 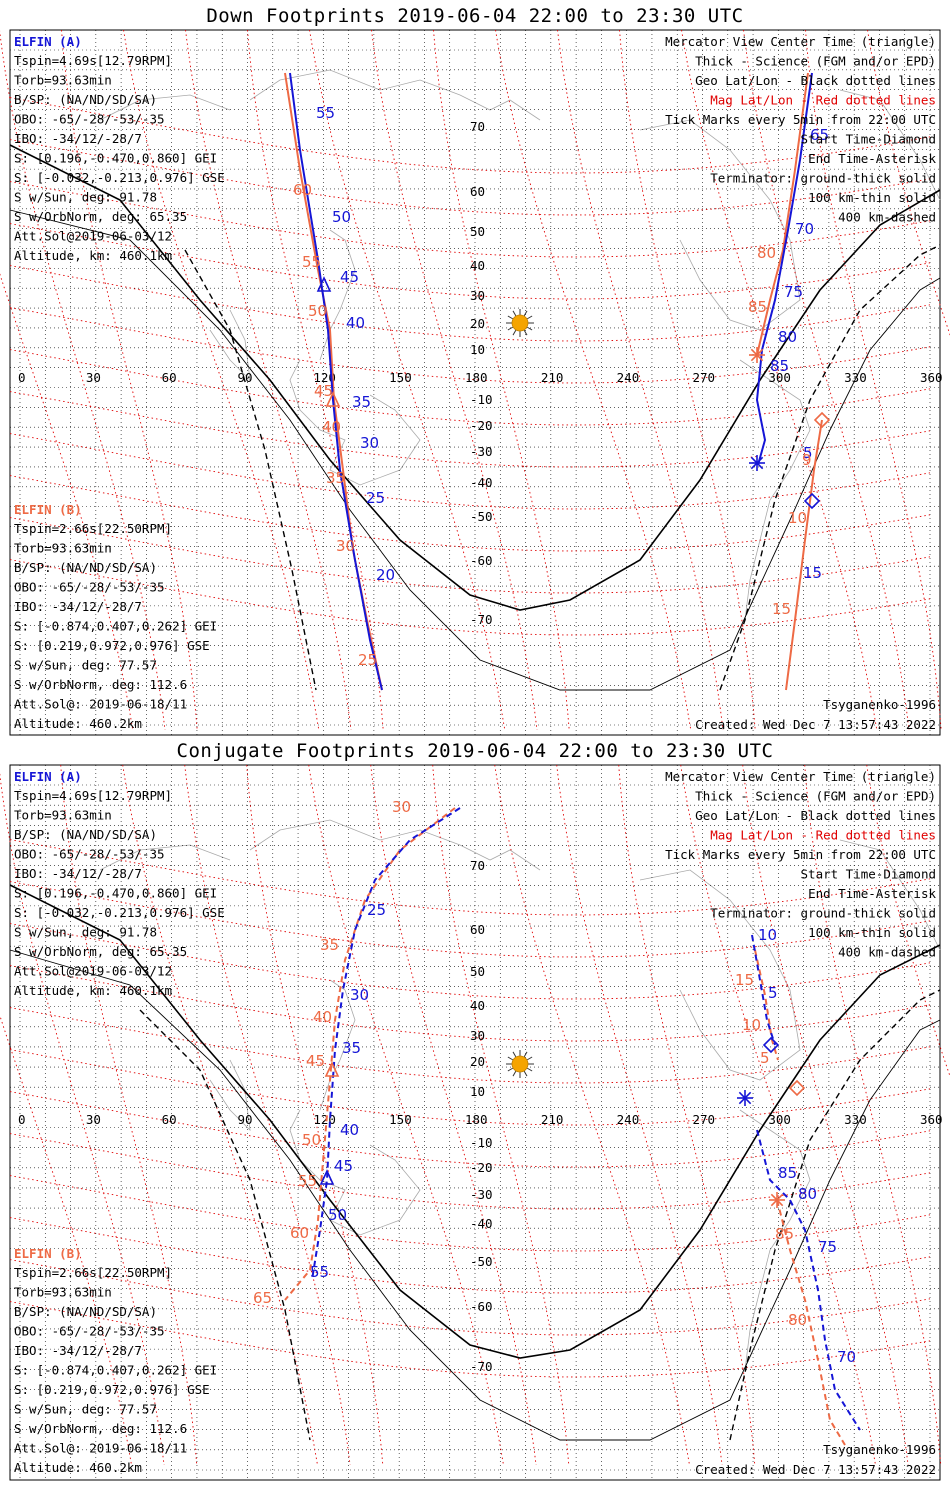 I want to click on elfin-a-header: ELFIN (A), so click(x=48, y=41).